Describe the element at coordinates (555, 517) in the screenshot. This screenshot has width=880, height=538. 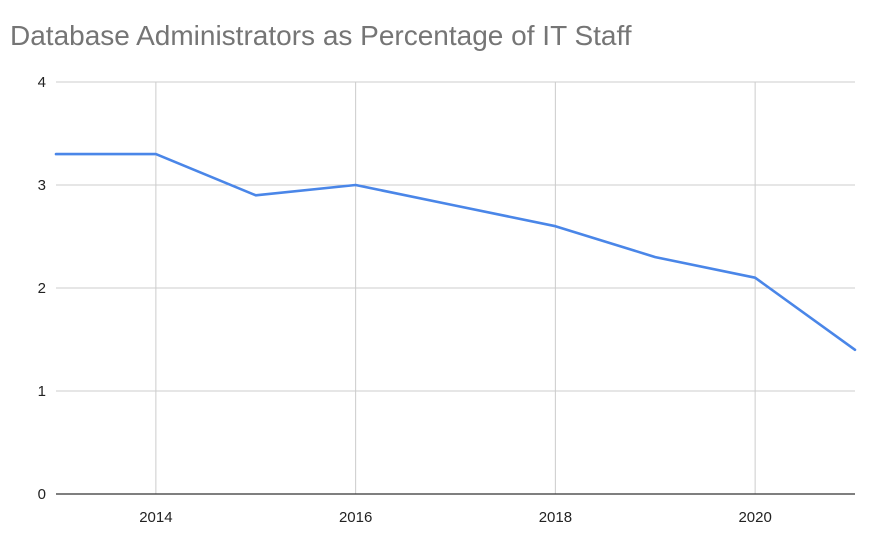
I see `x-tick-label: 2018` at that location.